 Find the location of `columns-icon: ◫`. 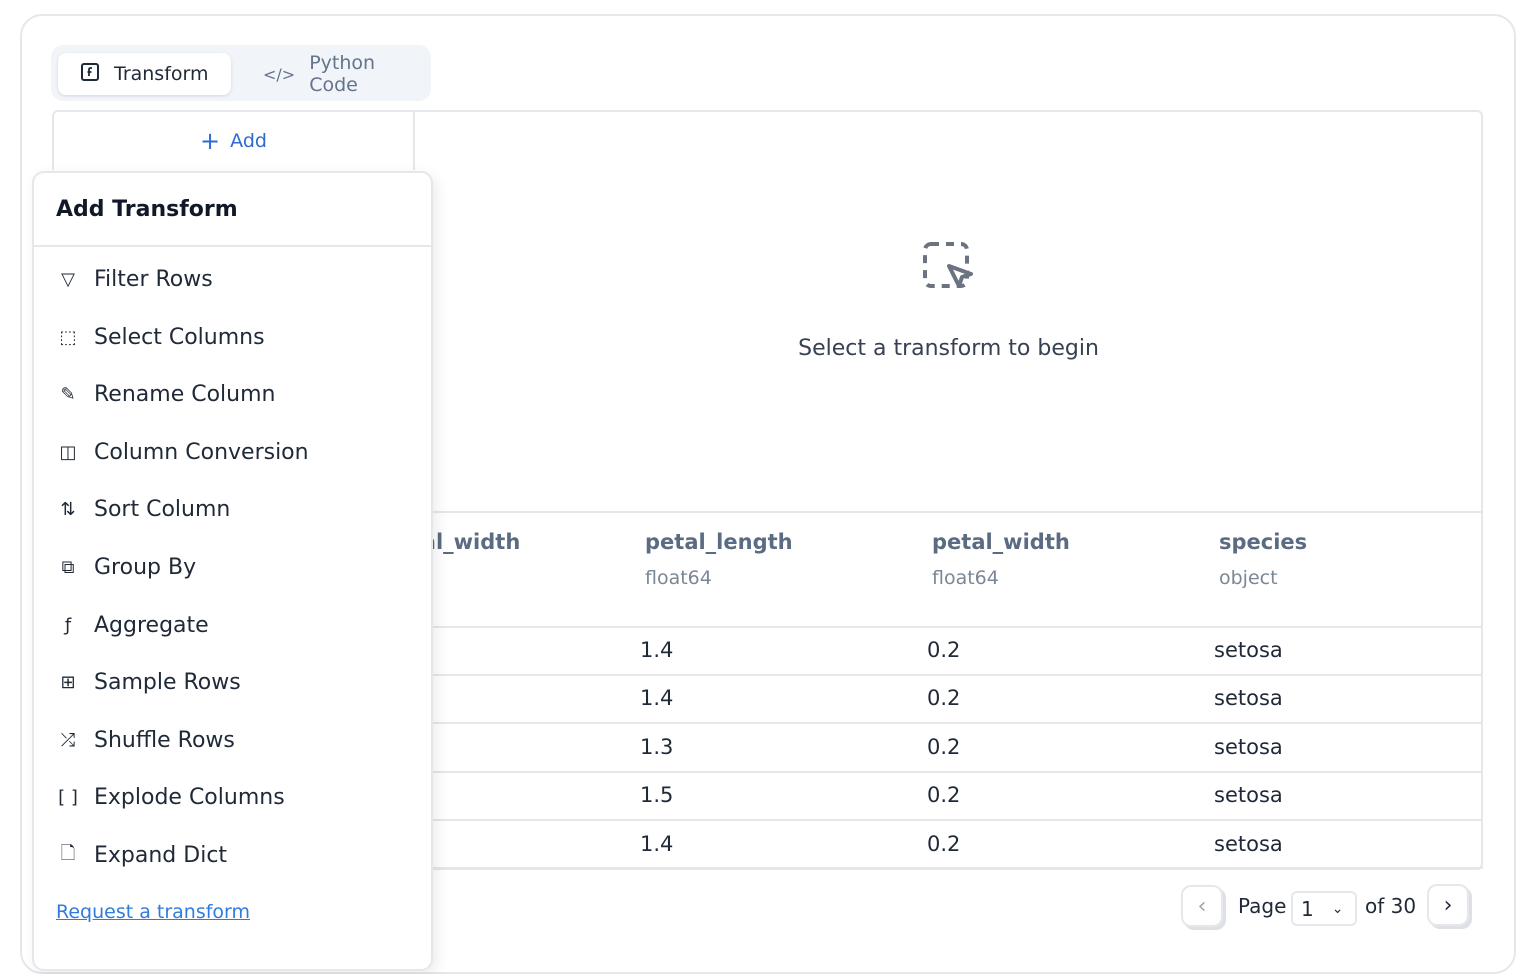

columns-icon: ◫ is located at coordinates (68, 452).